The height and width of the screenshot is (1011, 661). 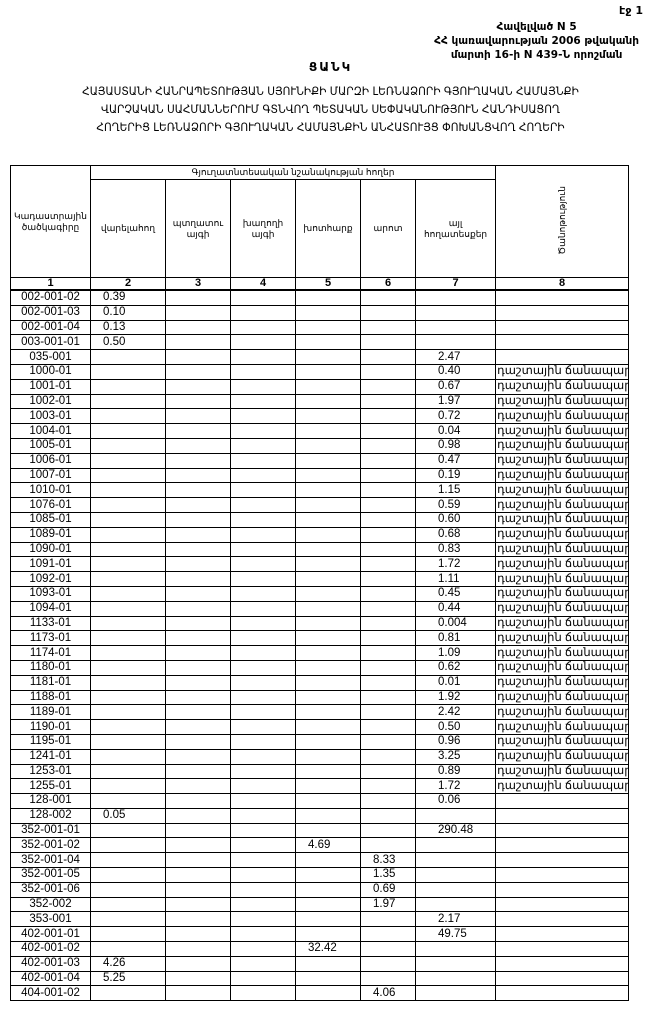 I want to click on table-row: 1090-01 0.83 դաշտային ճանապարհ, so click(x=320, y=549).